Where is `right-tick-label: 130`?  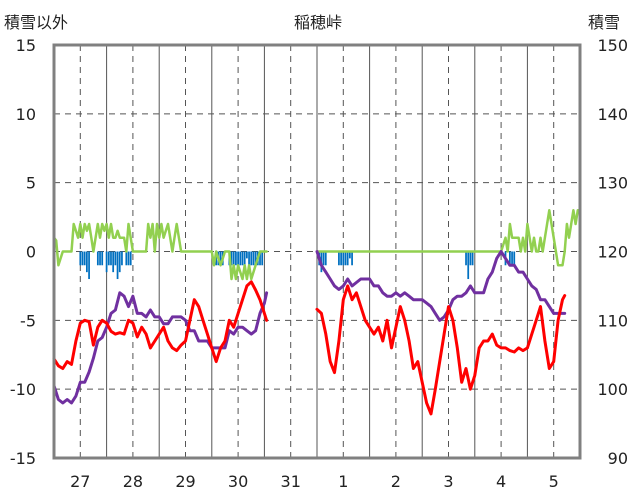
right-tick-label: 130 is located at coordinates (612, 183).